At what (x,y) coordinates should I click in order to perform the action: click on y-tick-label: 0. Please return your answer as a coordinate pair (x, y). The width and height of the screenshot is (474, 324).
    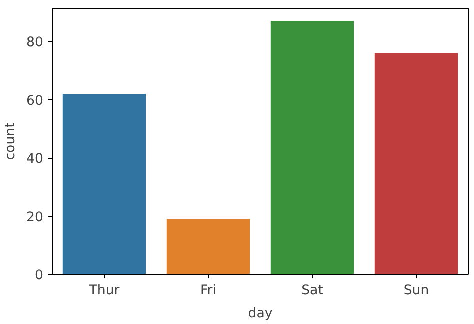
    Looking at the image, I should click on (39, 276).